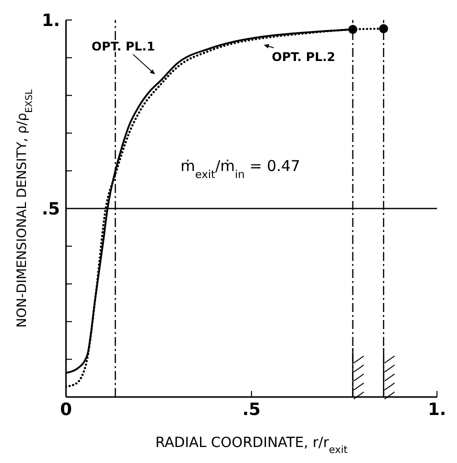 This screenshot has width=457, height=463. What do you see at coordinates (123, 46) in the screenshot?
I see `series-label: OPT. PL.1` at bounding box center [123, 46].